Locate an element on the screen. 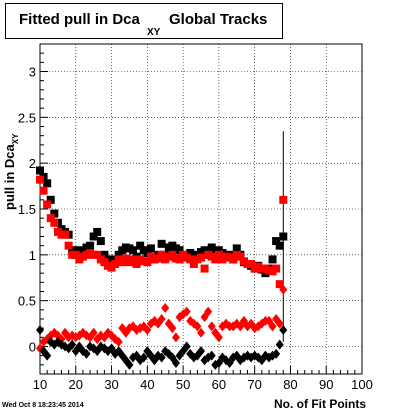 The height and width of the screenshot is (414, 400). chart-title: Fitted pull in Dca is located at coordinates (79, 19).